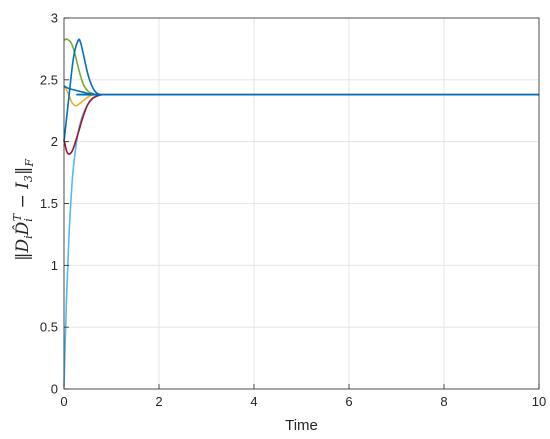 The height and width of the screenshot is (439, 550). I want to click on y-axis-label: ‖DiD̂iT − I3‖F, so click(23, 210).